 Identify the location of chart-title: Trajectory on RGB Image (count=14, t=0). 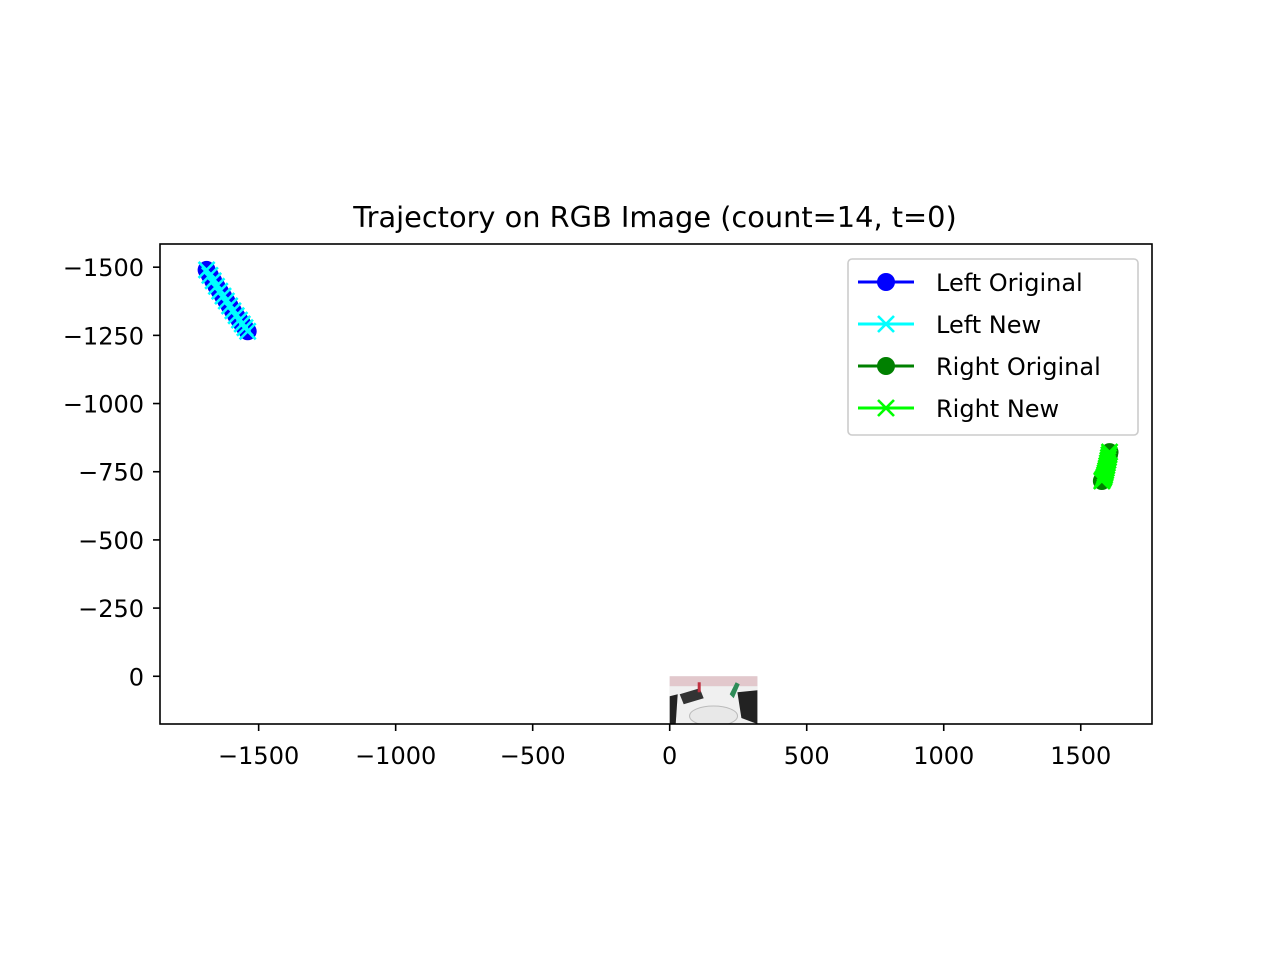
(654, 217).